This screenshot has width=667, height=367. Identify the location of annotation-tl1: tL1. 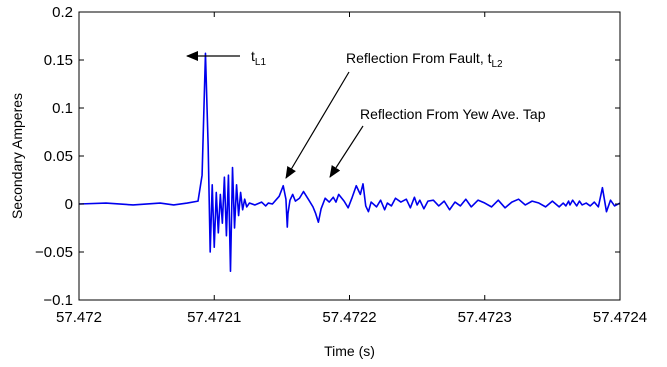
(258, 58).